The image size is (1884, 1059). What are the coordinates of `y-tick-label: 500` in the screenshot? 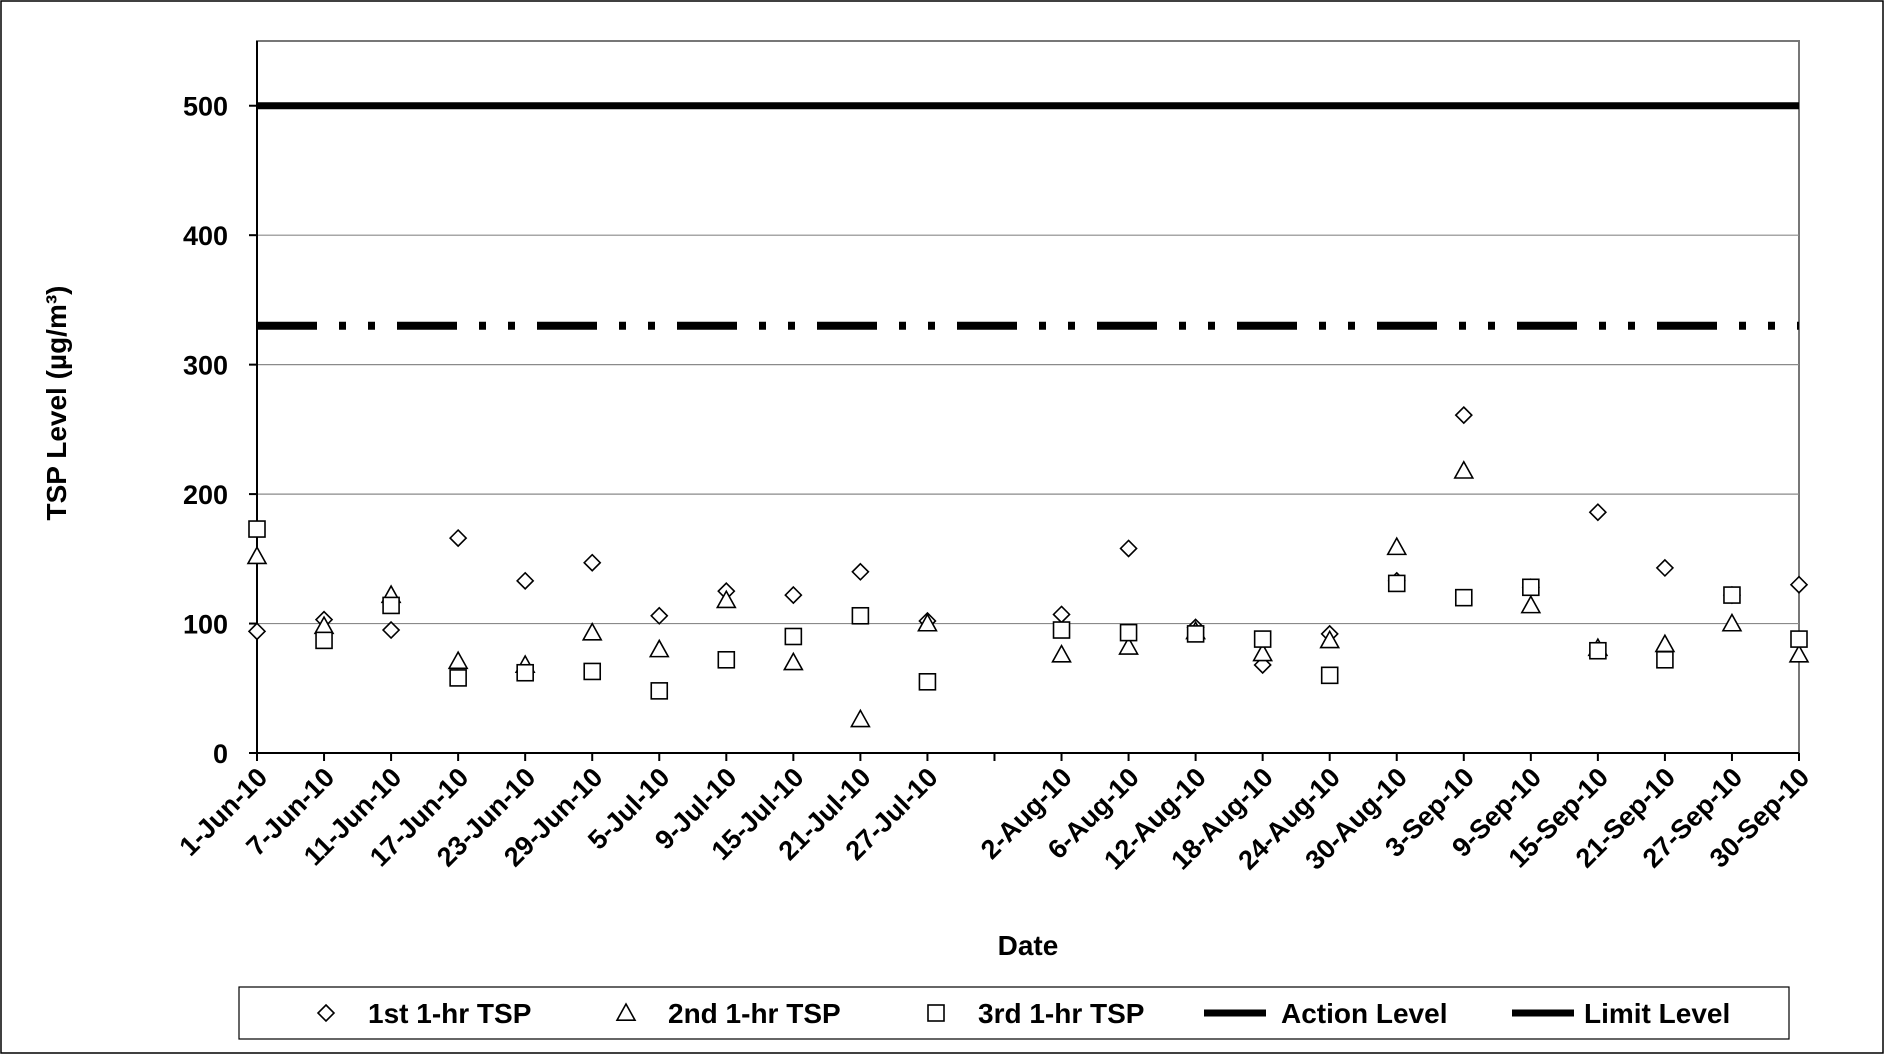 It's located at (205, 107).